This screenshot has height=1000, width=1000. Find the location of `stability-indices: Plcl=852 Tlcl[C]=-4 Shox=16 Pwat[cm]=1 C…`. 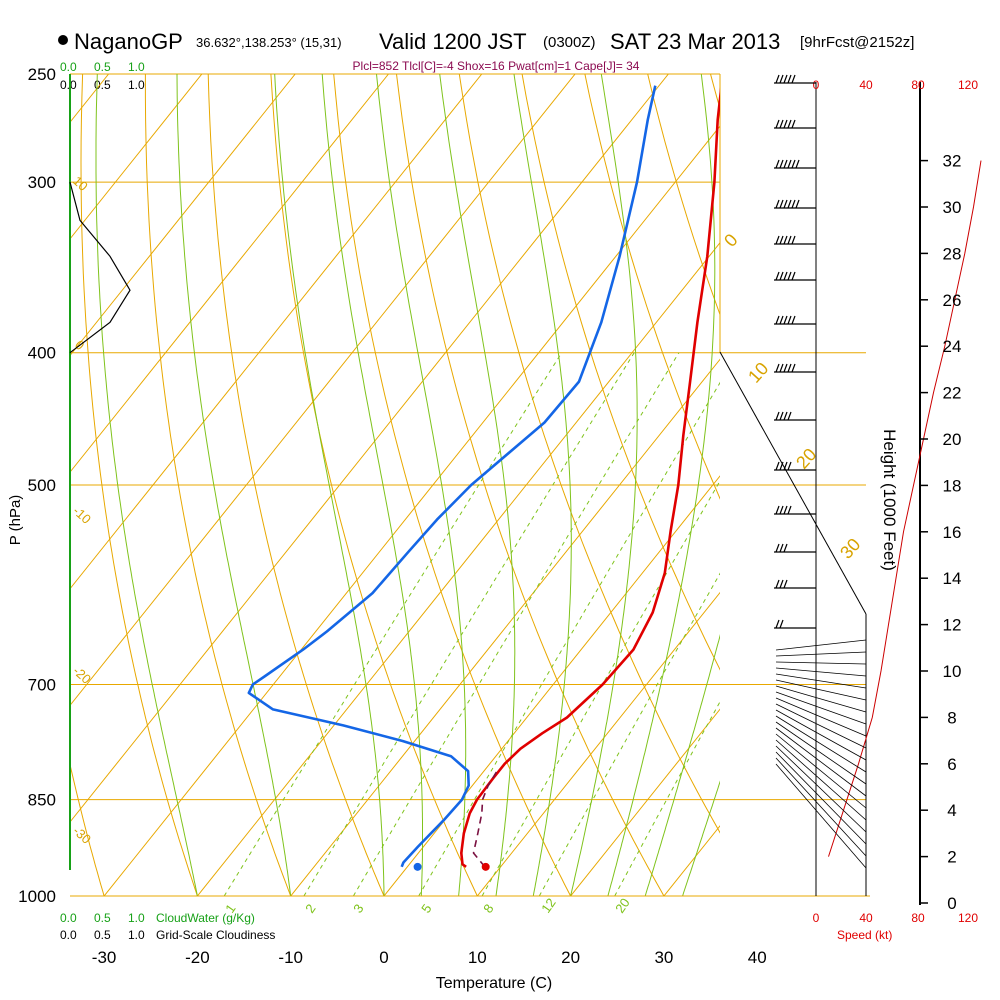

stability-indices: Plcl=852 Tlcl[C]=-4 Shox=16 Pwat[cm]=1 C… is located at coordinates (496, 66).